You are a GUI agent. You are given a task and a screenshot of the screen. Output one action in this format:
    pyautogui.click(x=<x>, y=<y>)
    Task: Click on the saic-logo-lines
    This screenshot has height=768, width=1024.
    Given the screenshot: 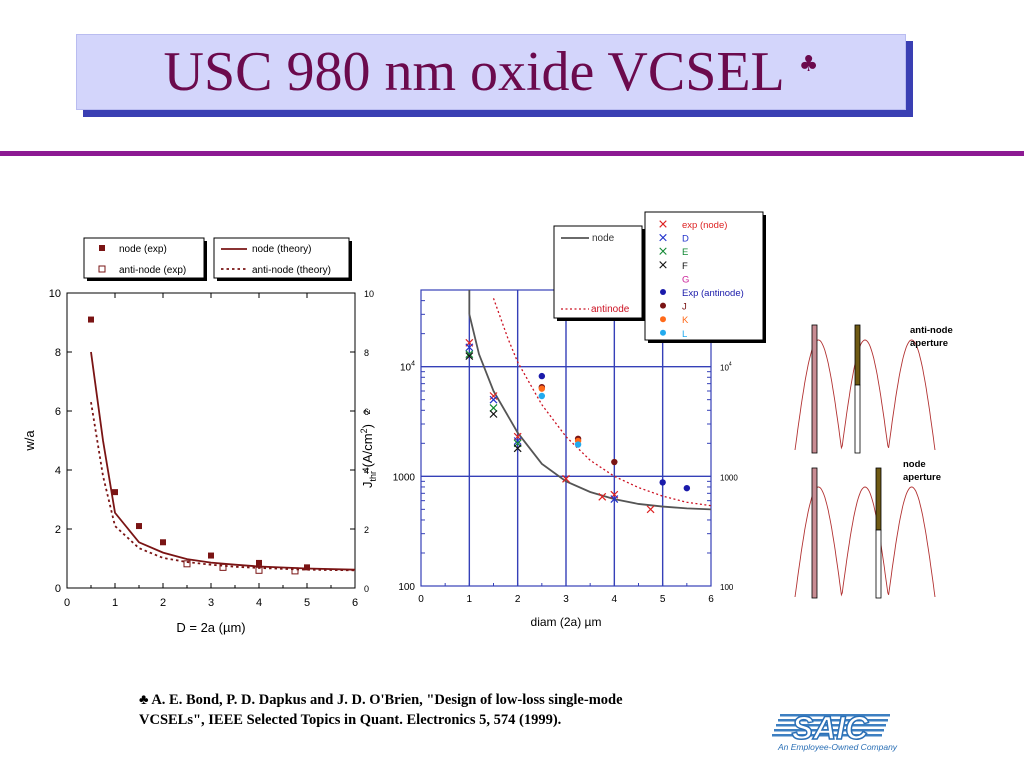 What is the action you would take?
    pyautogui.click(x=831, y=725)
    